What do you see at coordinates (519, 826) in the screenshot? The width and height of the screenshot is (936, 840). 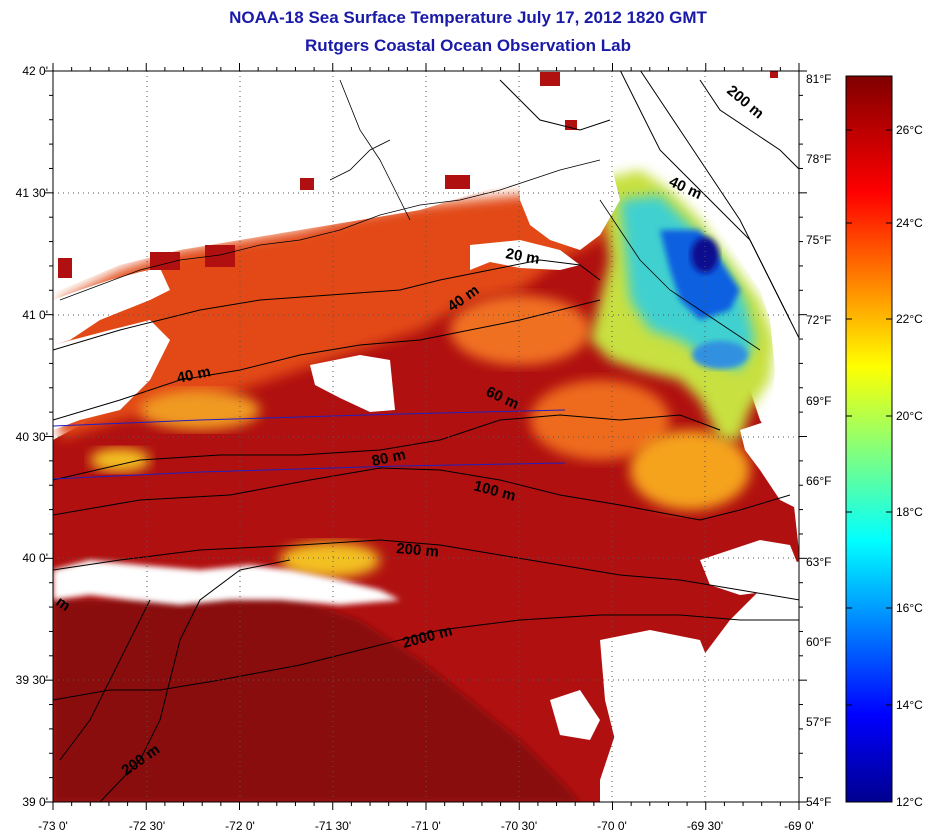 I see `lon-tick-label: -70 30'` at bounding box center [519, 826].